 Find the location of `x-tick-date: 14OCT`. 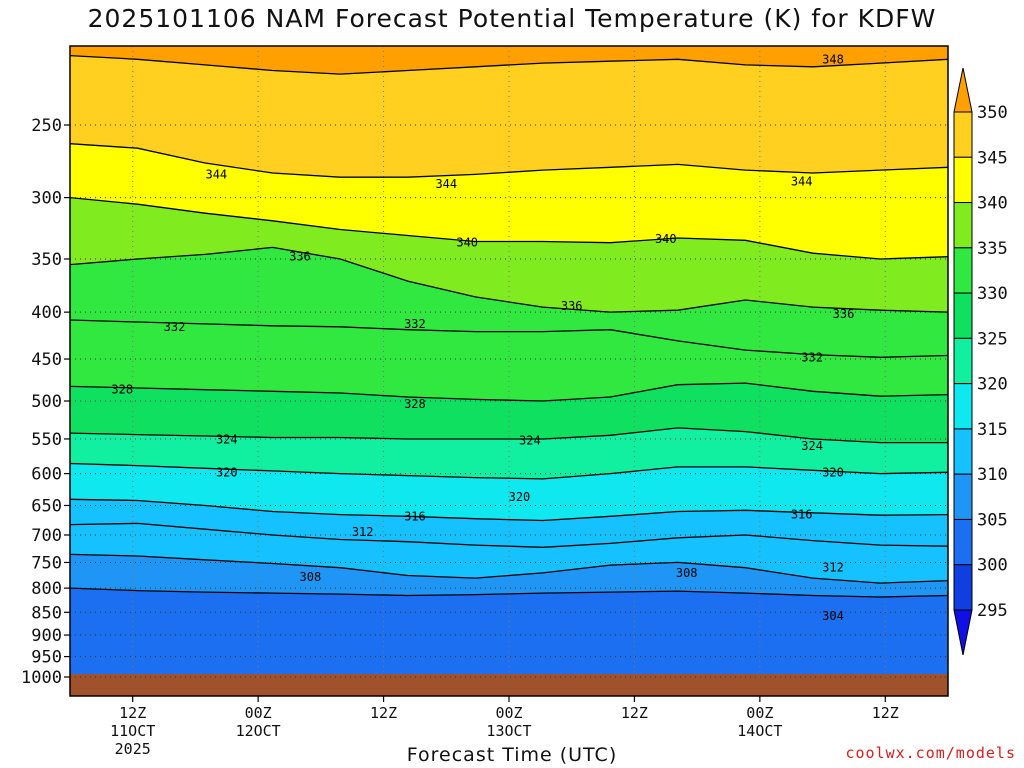

x-tick-date: 14OCT is located at coordinates (759, 731).